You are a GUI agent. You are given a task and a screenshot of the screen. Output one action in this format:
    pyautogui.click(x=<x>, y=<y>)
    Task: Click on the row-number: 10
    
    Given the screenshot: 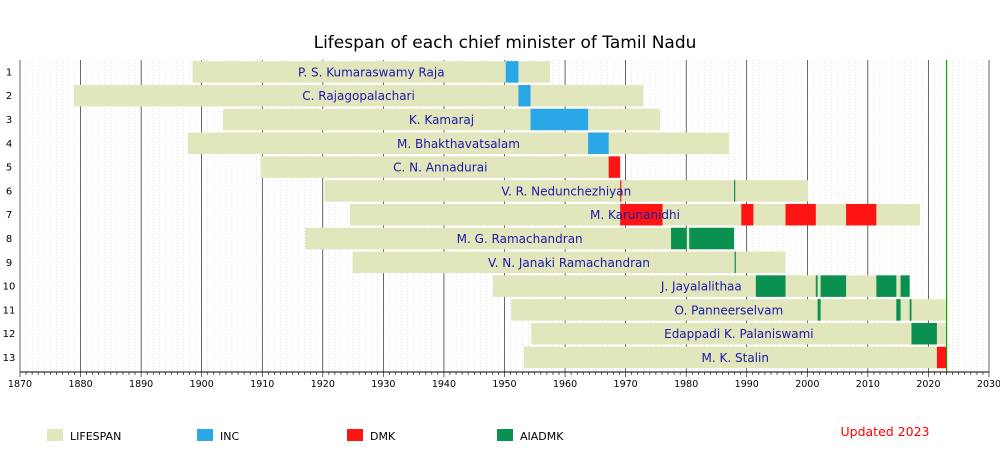 What is the action you would take?
    pyautogui.click(x=9, y=287)
    